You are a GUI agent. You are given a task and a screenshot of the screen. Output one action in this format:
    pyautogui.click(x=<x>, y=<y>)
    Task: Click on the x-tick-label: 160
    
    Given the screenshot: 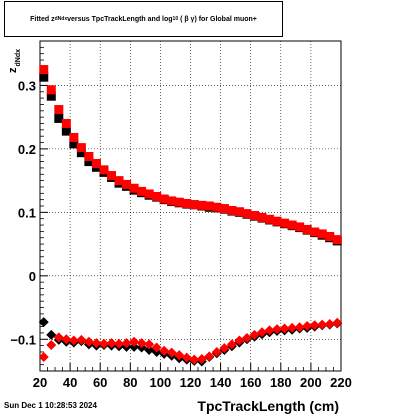 What is the action you would take?
    pyautogui.click(x=251, y=382)
    